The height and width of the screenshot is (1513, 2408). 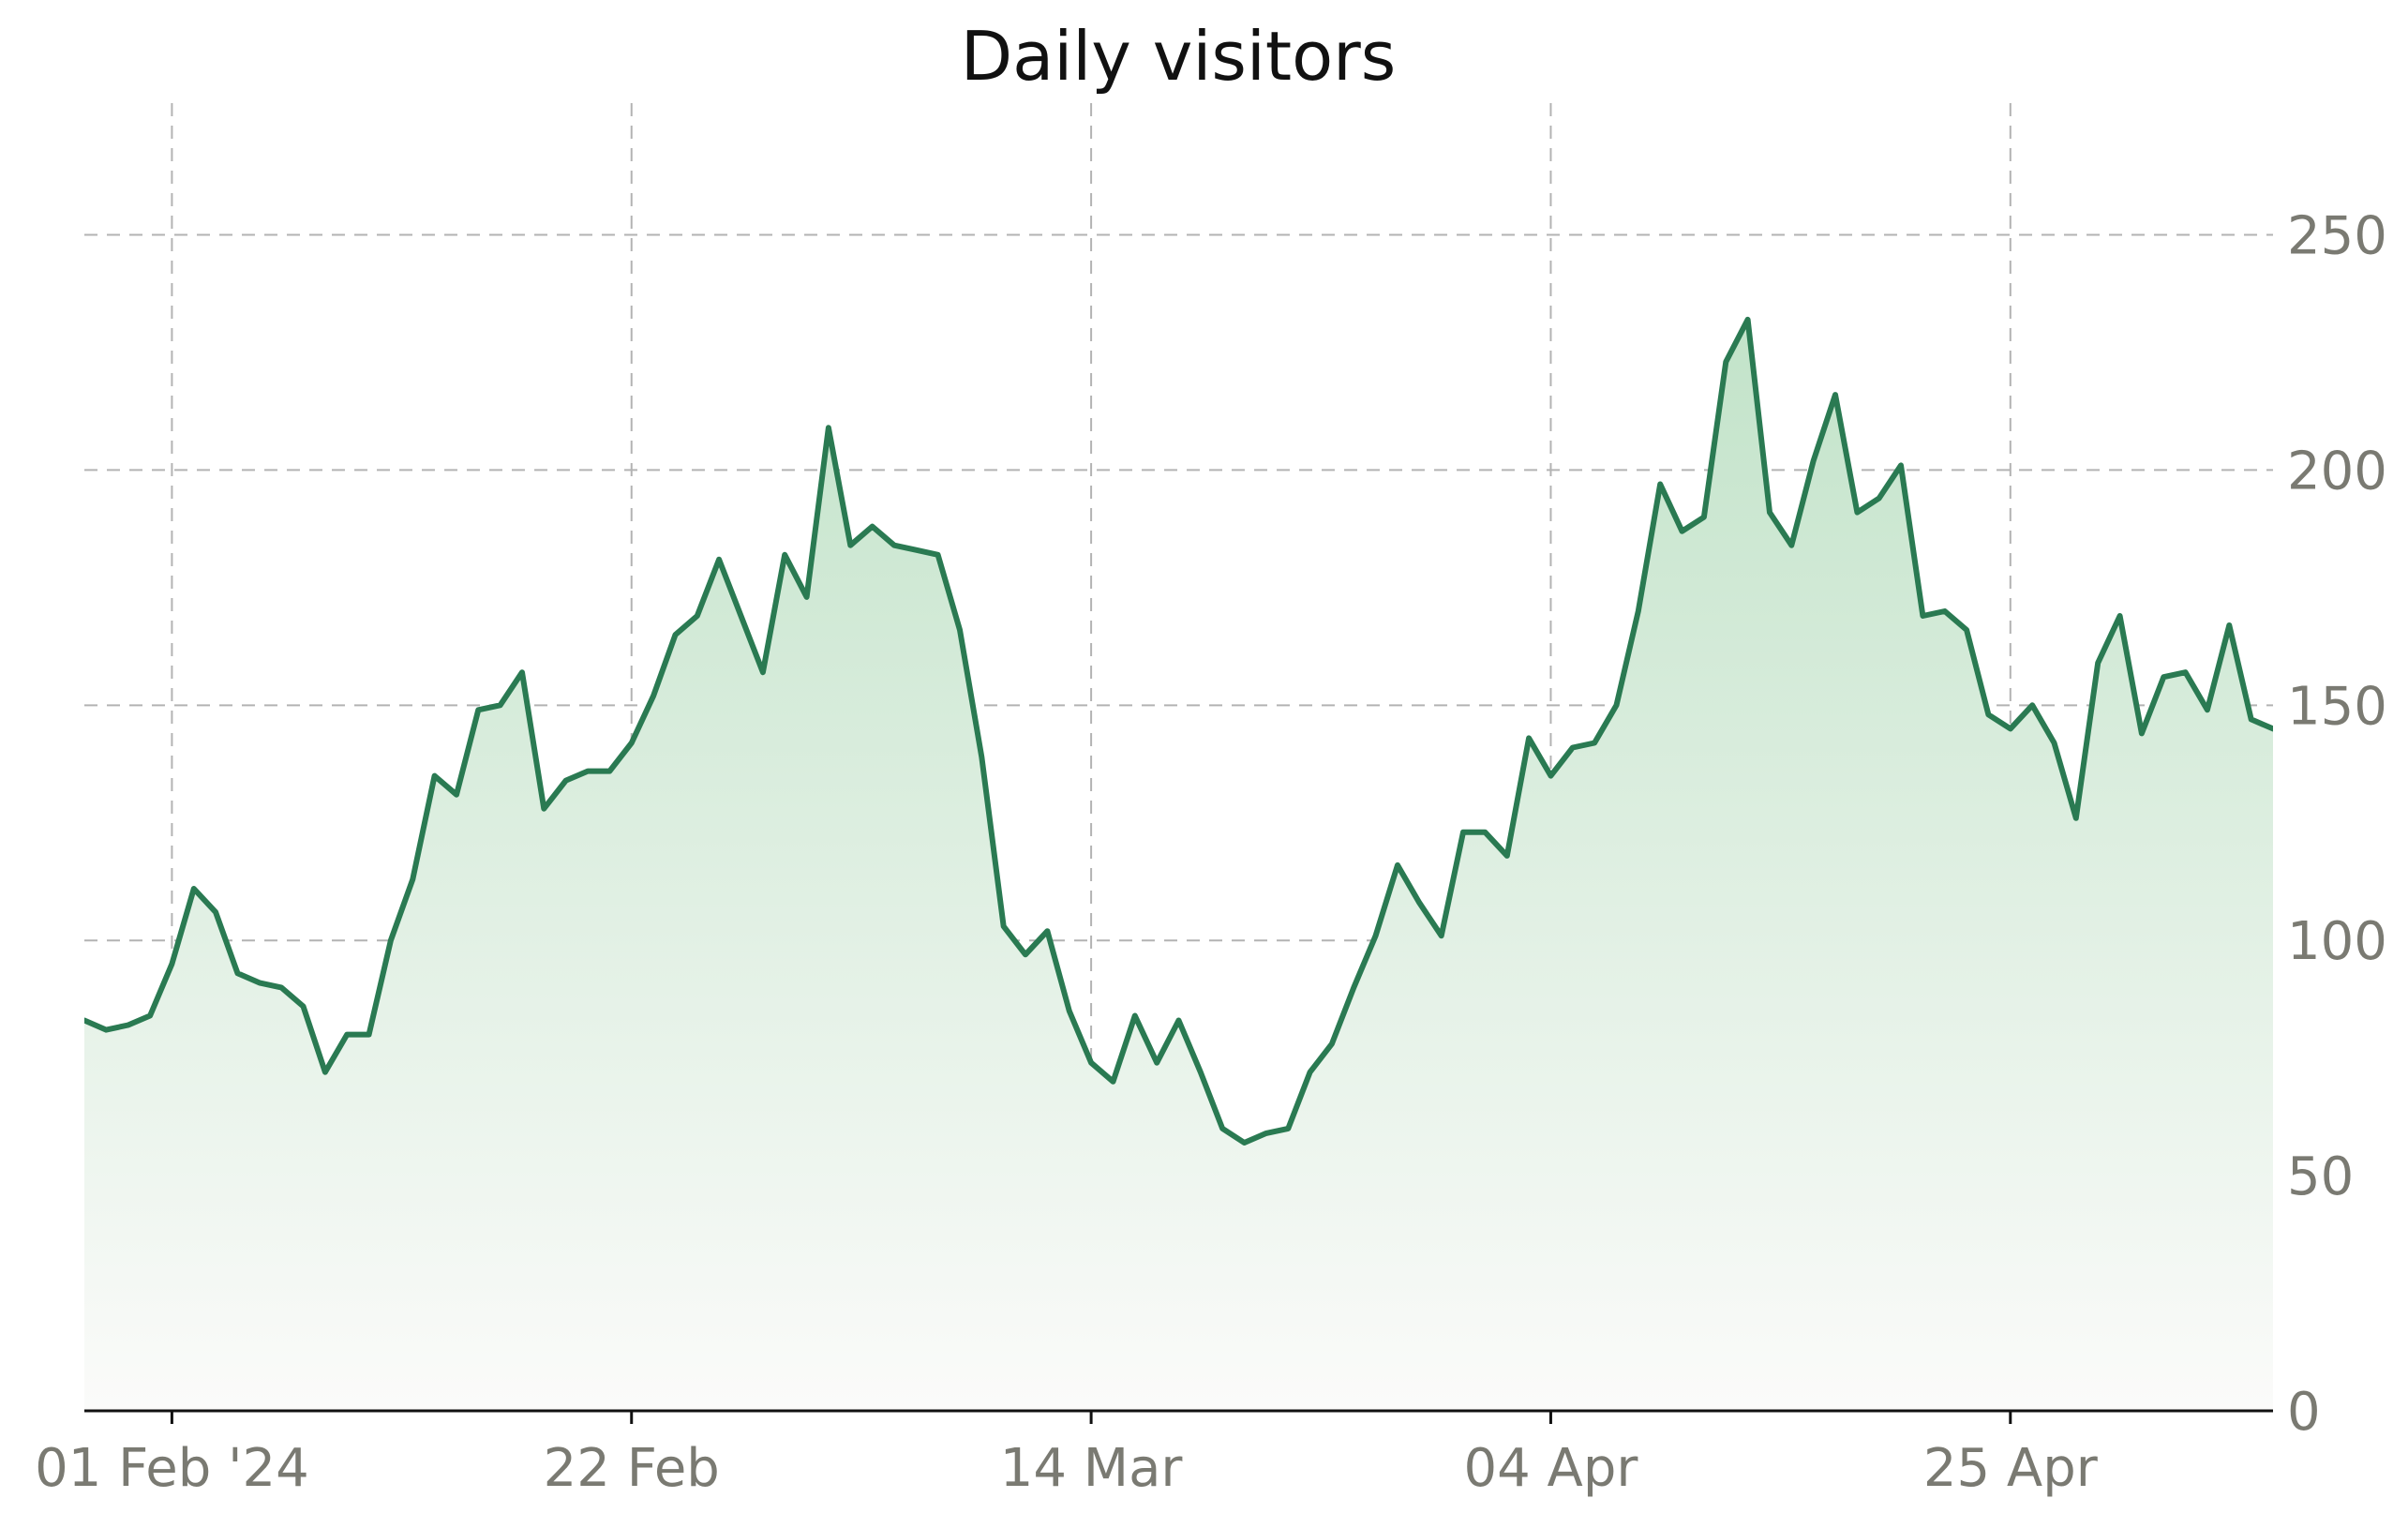 What do you see at coordinates (2337, 825) in the screenshot?
I see `y-axis-ticks: 0 50 100 150 200 250` at bounding box center [2337, 825].